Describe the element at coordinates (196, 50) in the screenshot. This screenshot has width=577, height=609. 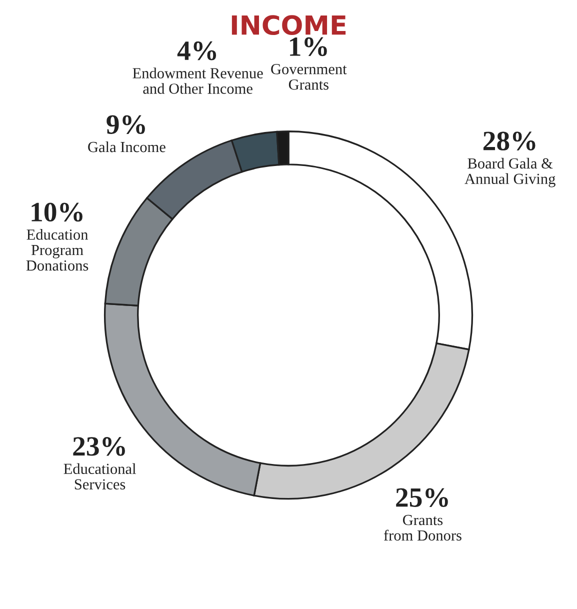
I see `data-label: 4%` at that location.